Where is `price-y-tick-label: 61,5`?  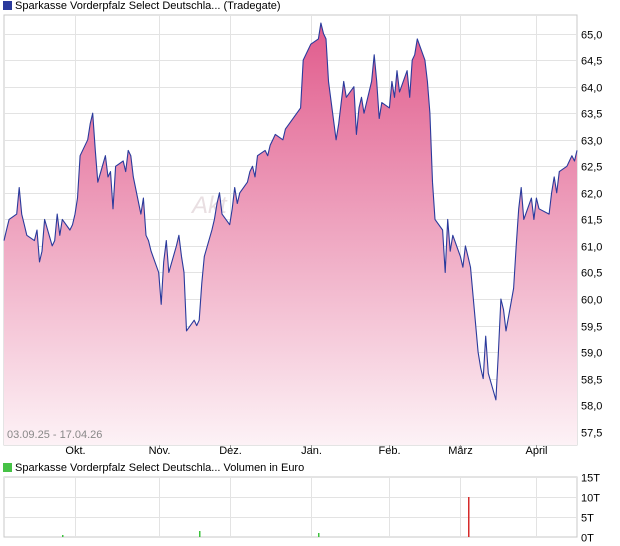
price-y-tick-label: 61,5 is located at coordinates (591, 221).